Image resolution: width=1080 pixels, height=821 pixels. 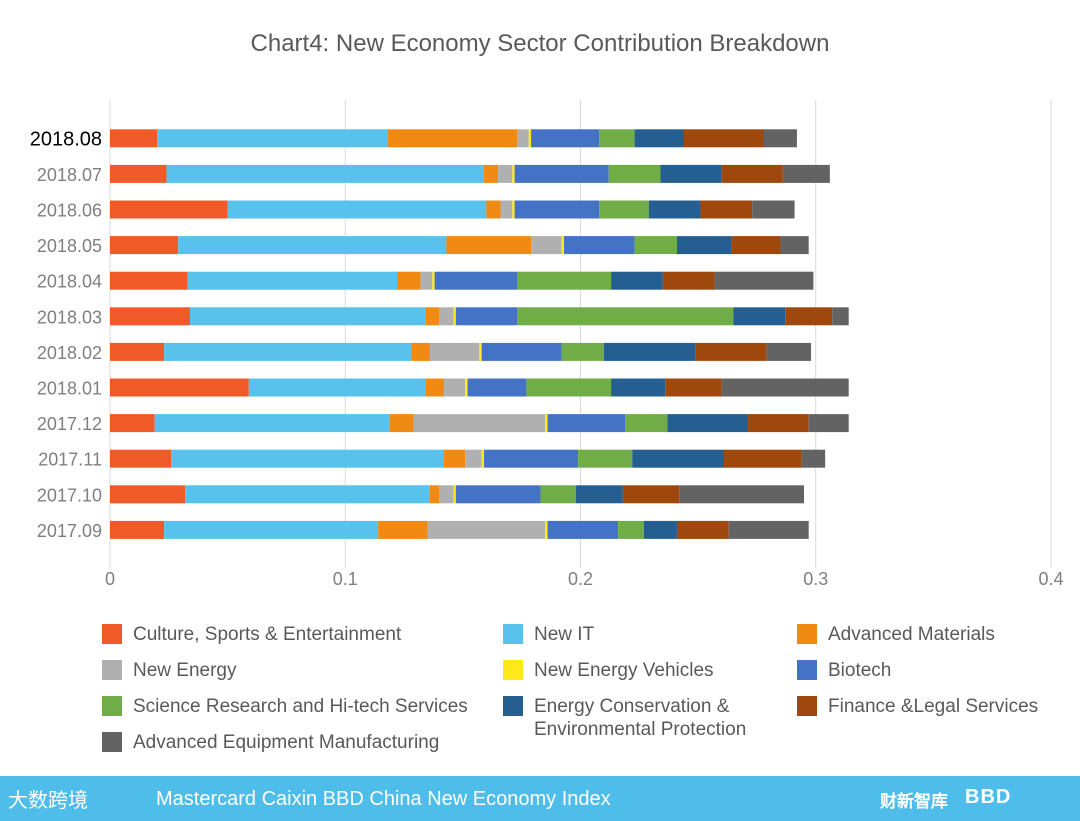 I want to click on legend-label: Biotech, so click(x=860, y=670).